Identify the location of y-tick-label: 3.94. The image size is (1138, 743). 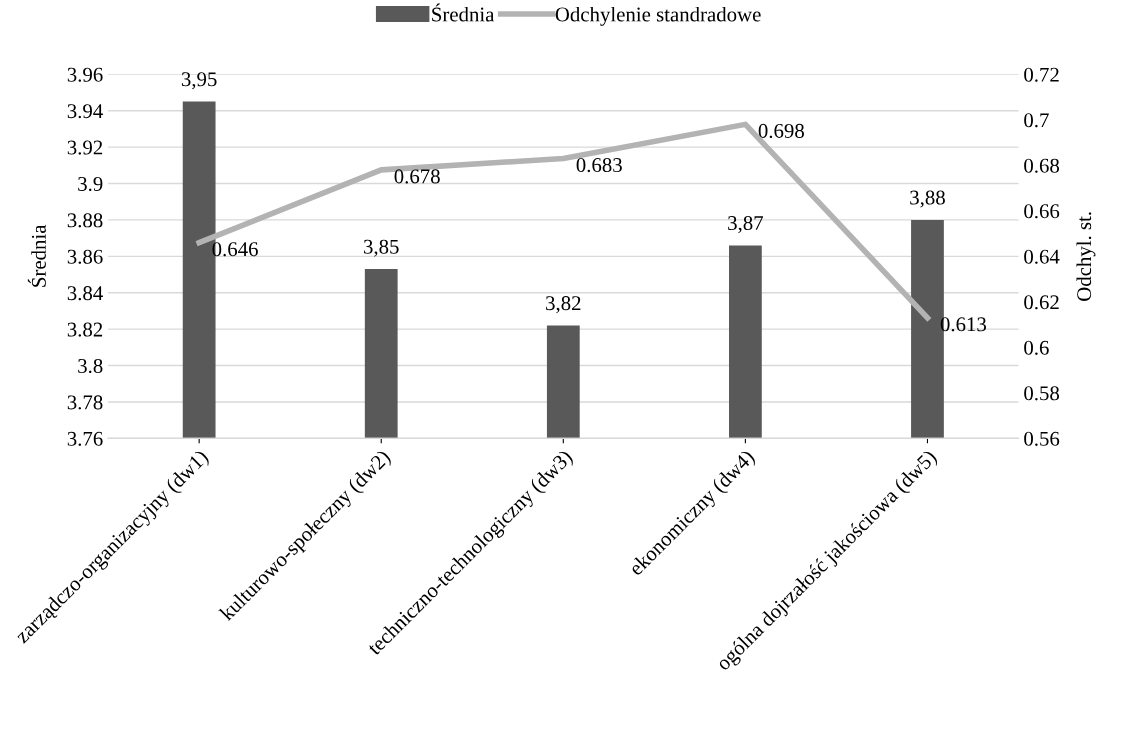
(85, 111).